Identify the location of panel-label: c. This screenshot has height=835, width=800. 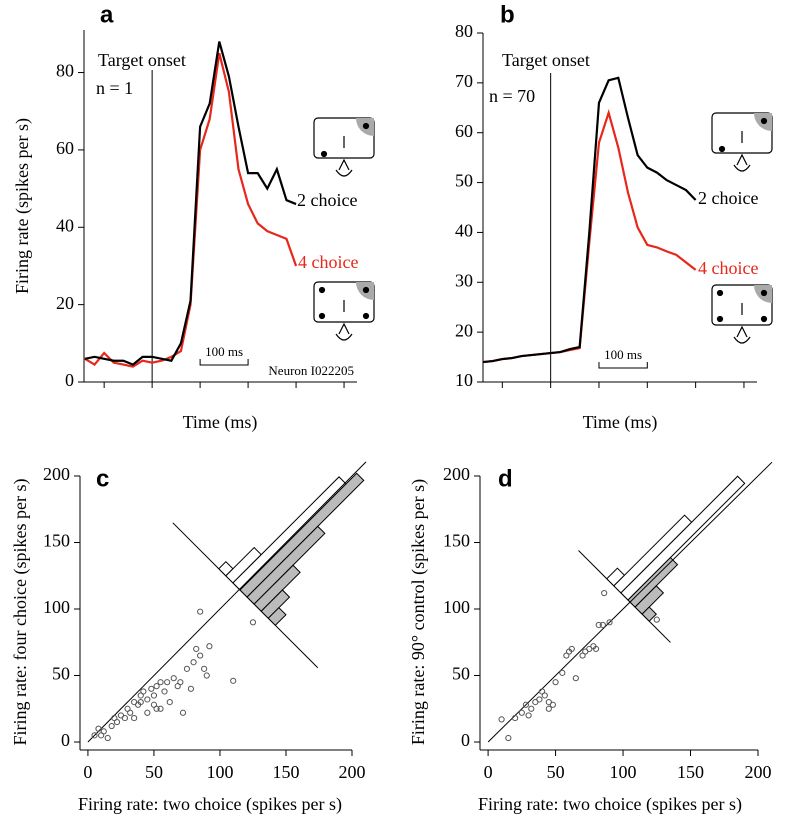
(102, 478).